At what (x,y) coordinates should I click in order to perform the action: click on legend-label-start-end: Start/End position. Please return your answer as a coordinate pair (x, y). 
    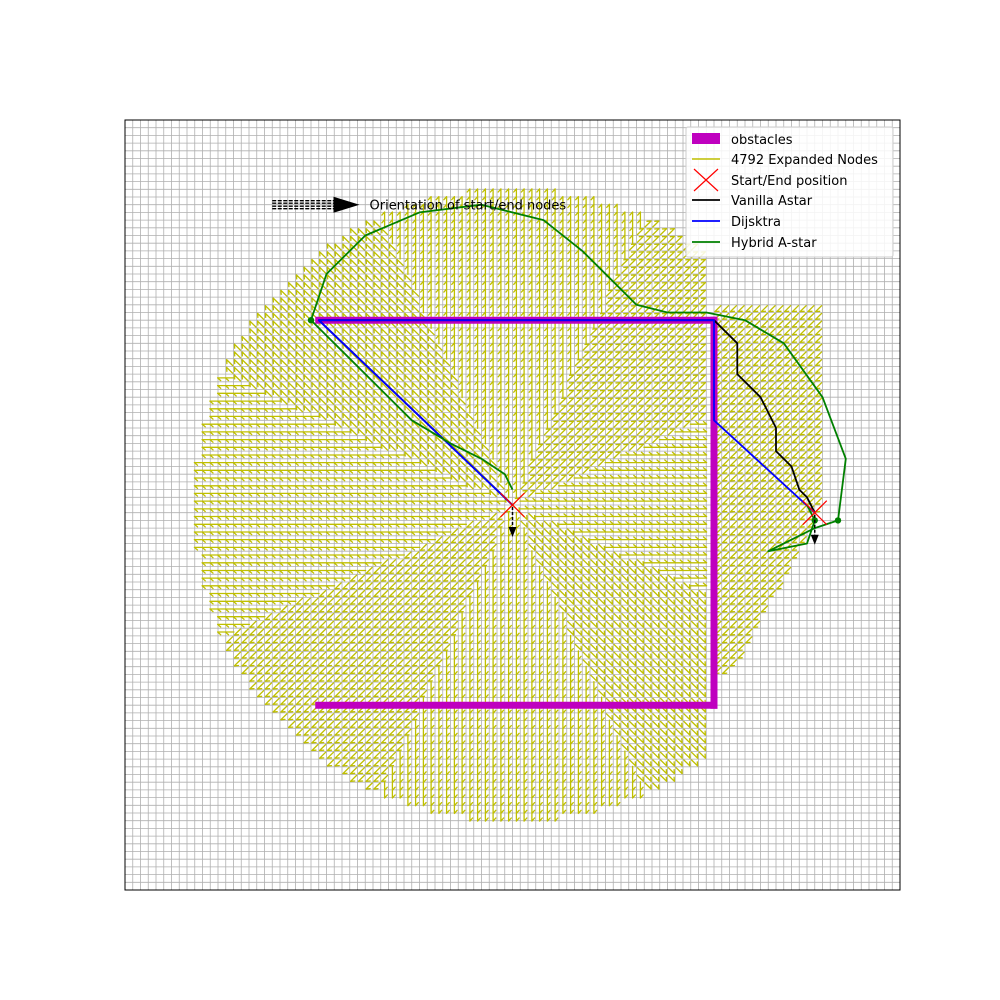
    Looking at the image, I should click on (789, 181).